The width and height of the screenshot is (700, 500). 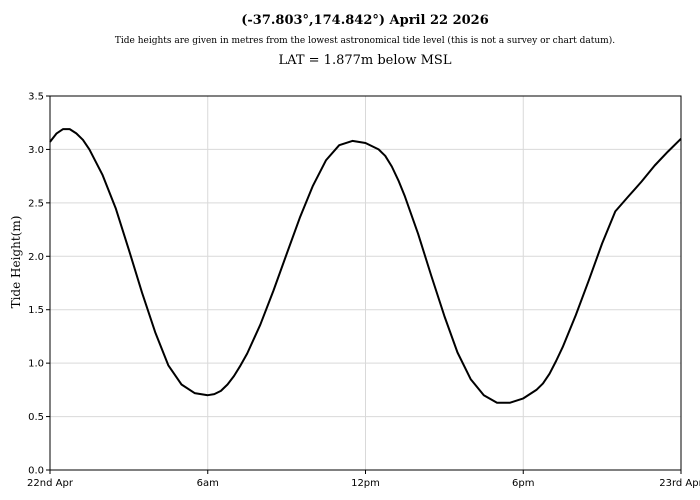 I want to click on y-tick-label: 1.5, so click(x=36, y=310).